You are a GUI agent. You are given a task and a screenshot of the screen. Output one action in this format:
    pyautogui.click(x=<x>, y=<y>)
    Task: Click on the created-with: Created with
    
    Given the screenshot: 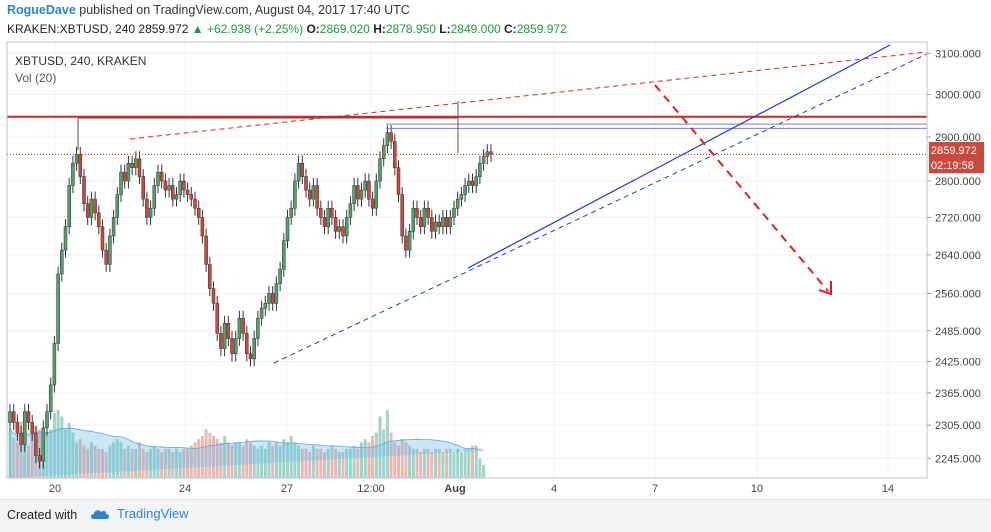 What is the action you would take?
    pyautogui.click(x=42, y=515)
    